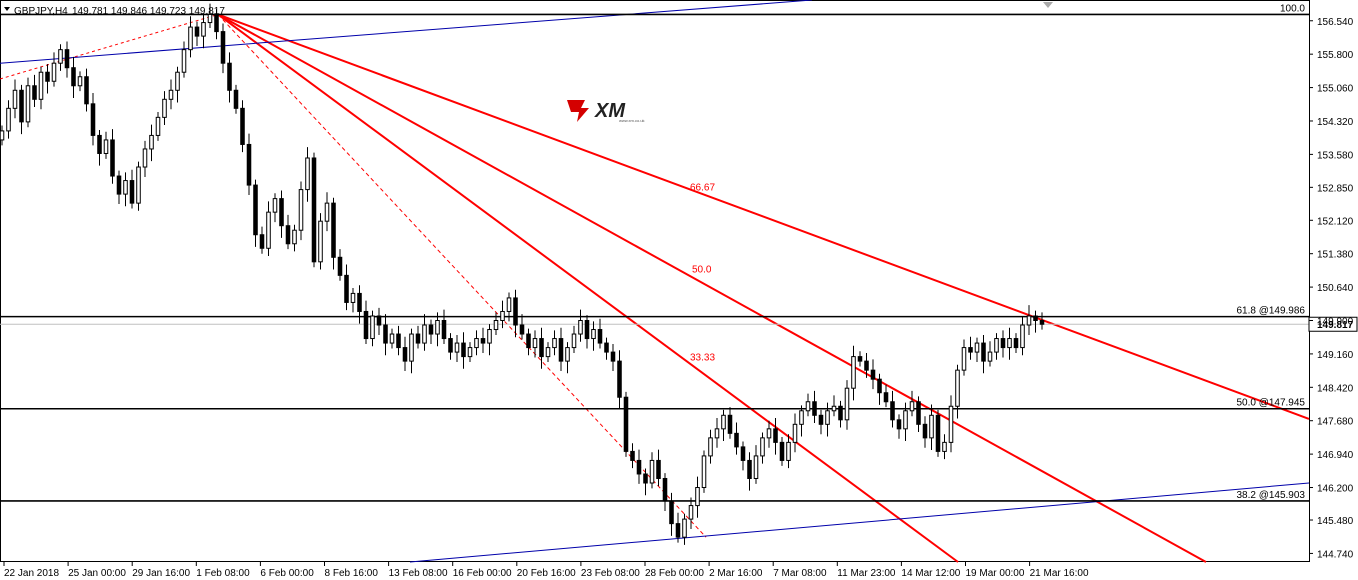  Describe the element at coordinates (930, 573) in the screenshot. I see `x-tick-label: 14 Mar 12:00` at that location.